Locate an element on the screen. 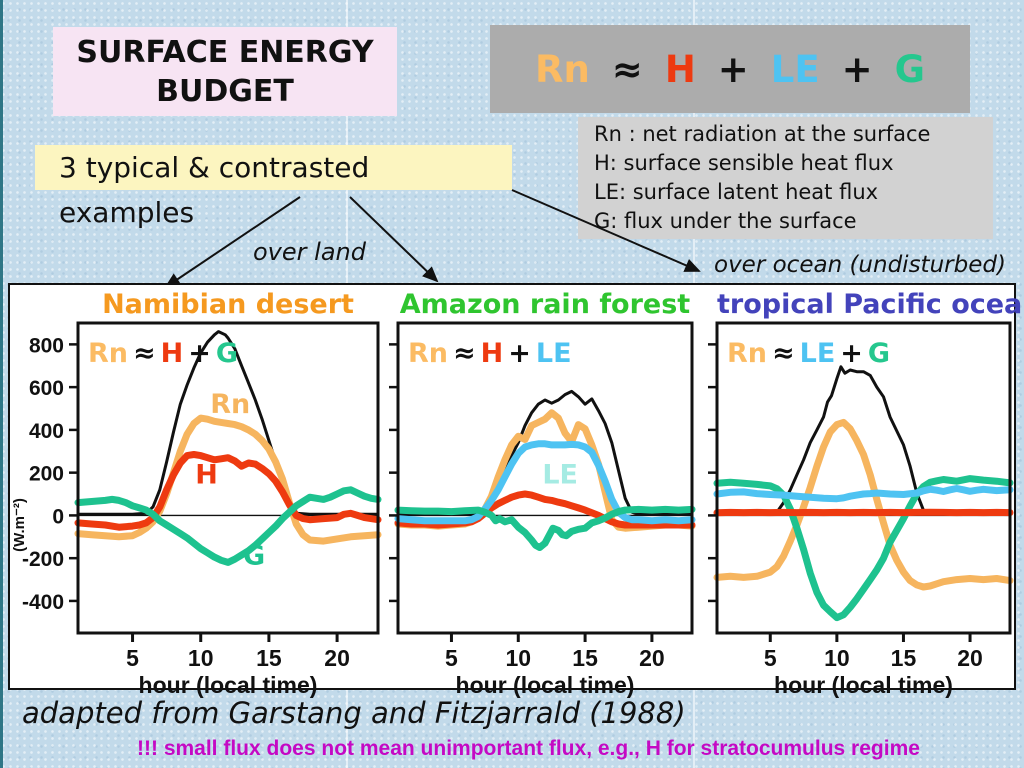  main-equation: Rn ≈ H + LE + G is located at coordinates (730, 69).